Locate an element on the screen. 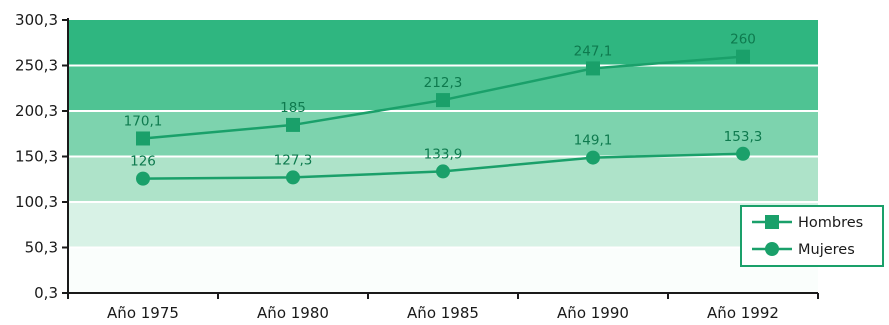 This screenshot has width=889, height=325. data-label: 149,1 is located at coordinates (593, 141).